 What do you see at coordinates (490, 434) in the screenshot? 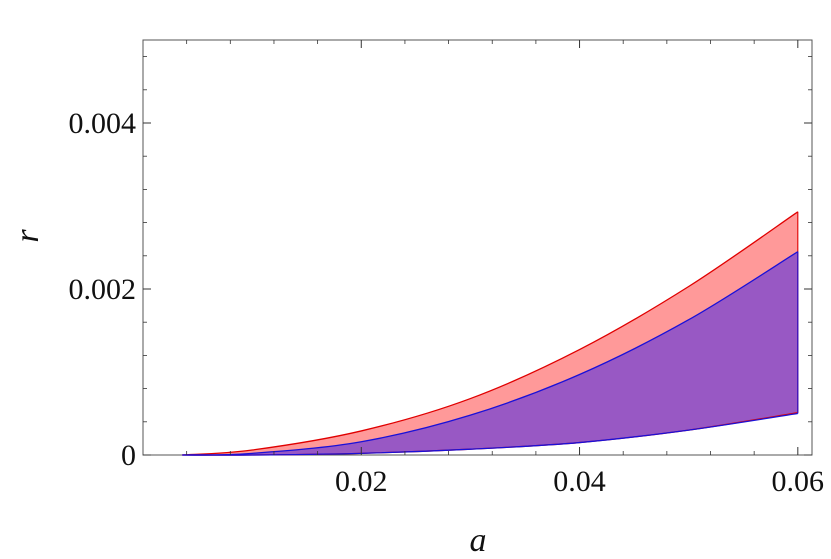
I see `series-2-lower-curve` at bounding box center [490, 434].